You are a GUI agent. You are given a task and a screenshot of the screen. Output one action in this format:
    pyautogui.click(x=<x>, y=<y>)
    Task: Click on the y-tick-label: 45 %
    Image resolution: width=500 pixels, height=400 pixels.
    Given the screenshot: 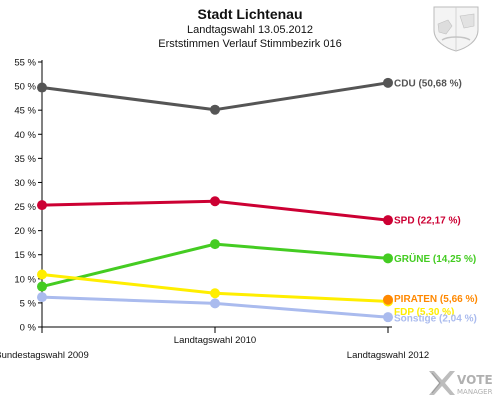 What is the action you would take?
    pyautogui.click(x=25, y=111)
    